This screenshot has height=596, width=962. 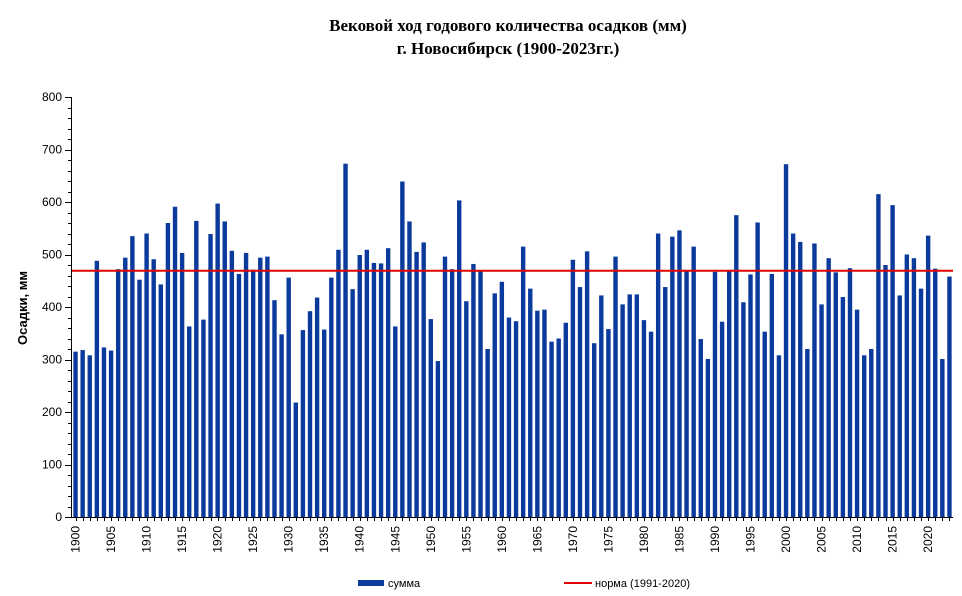 I want to click on bar-1970, so click(x=573, y=388).